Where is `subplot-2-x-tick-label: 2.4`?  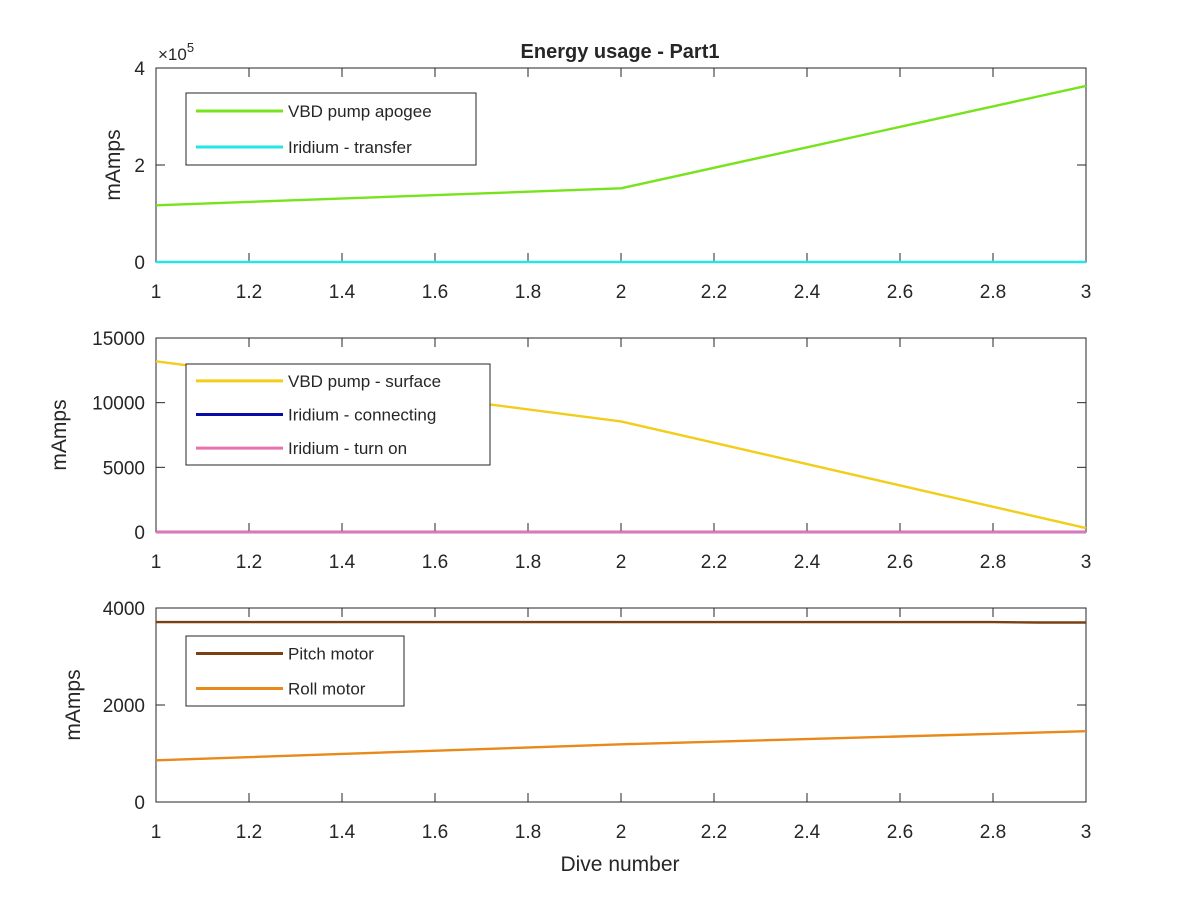 subplot-2-x-tick-label: 2.4 is located at coordinates (807, 562).